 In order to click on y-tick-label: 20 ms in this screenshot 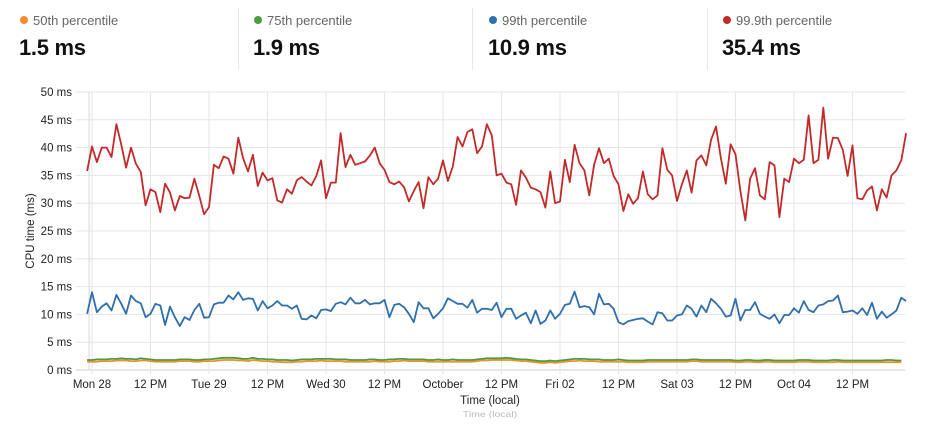, I will do `click(57, 260)`.